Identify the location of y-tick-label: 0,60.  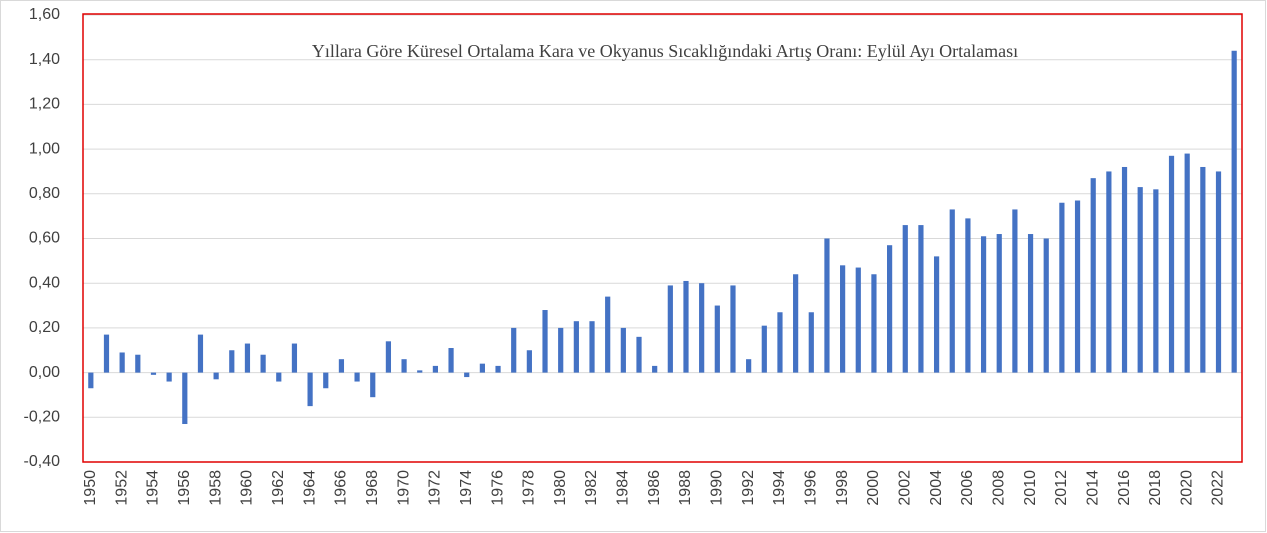
(44, 238).